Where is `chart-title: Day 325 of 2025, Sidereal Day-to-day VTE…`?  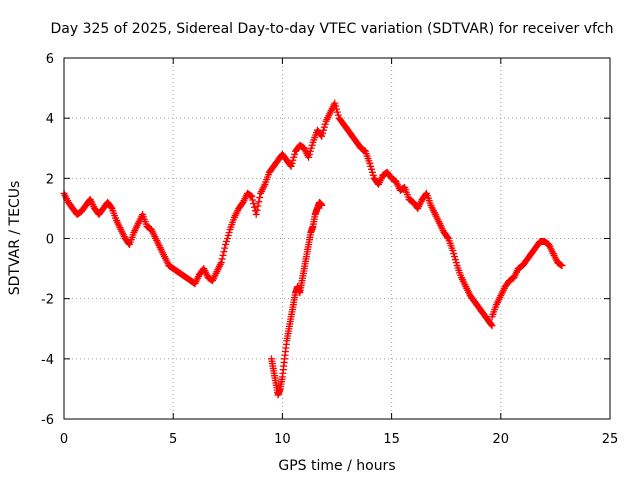
chart-title: Day 325 of 2025, Sidereal Day-to-day VTE… is located at coordinates (331, 29).